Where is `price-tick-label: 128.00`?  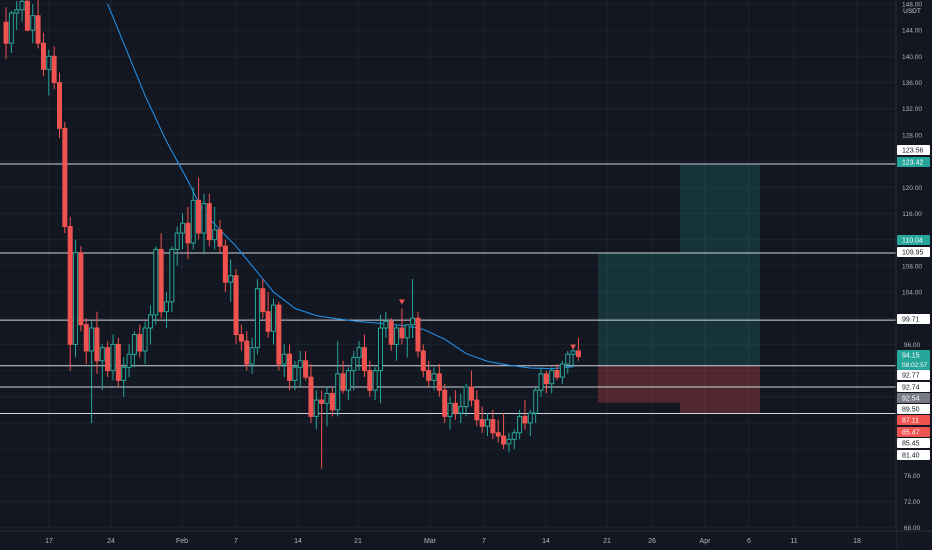 price-tick-label: 128.00 is located at coordinates (912, 135).